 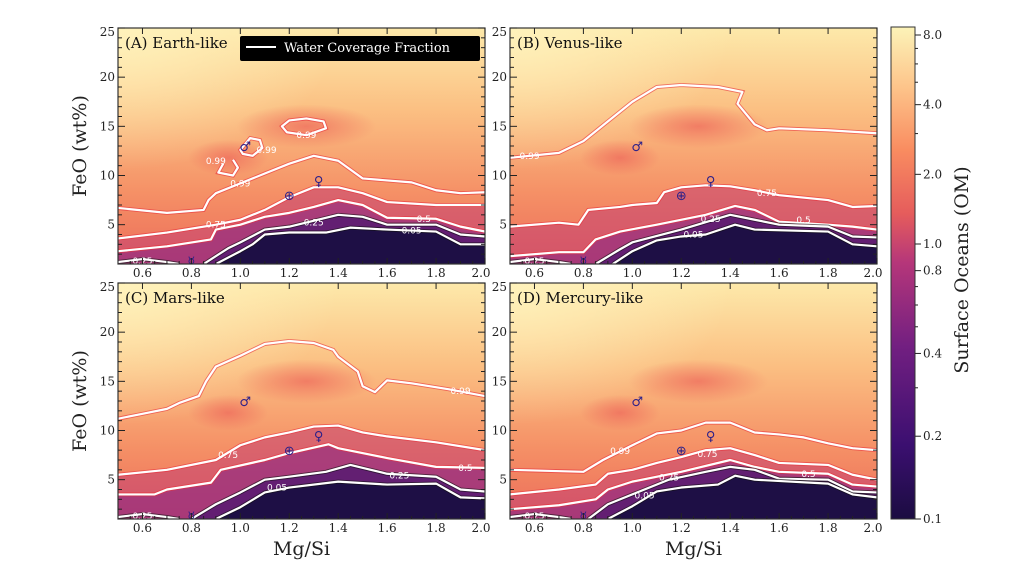 What do you see at coordinates (570, 43) in the screenshot?
I see `panel-title: (B) Venus-like` at bounding box center [570, 43].